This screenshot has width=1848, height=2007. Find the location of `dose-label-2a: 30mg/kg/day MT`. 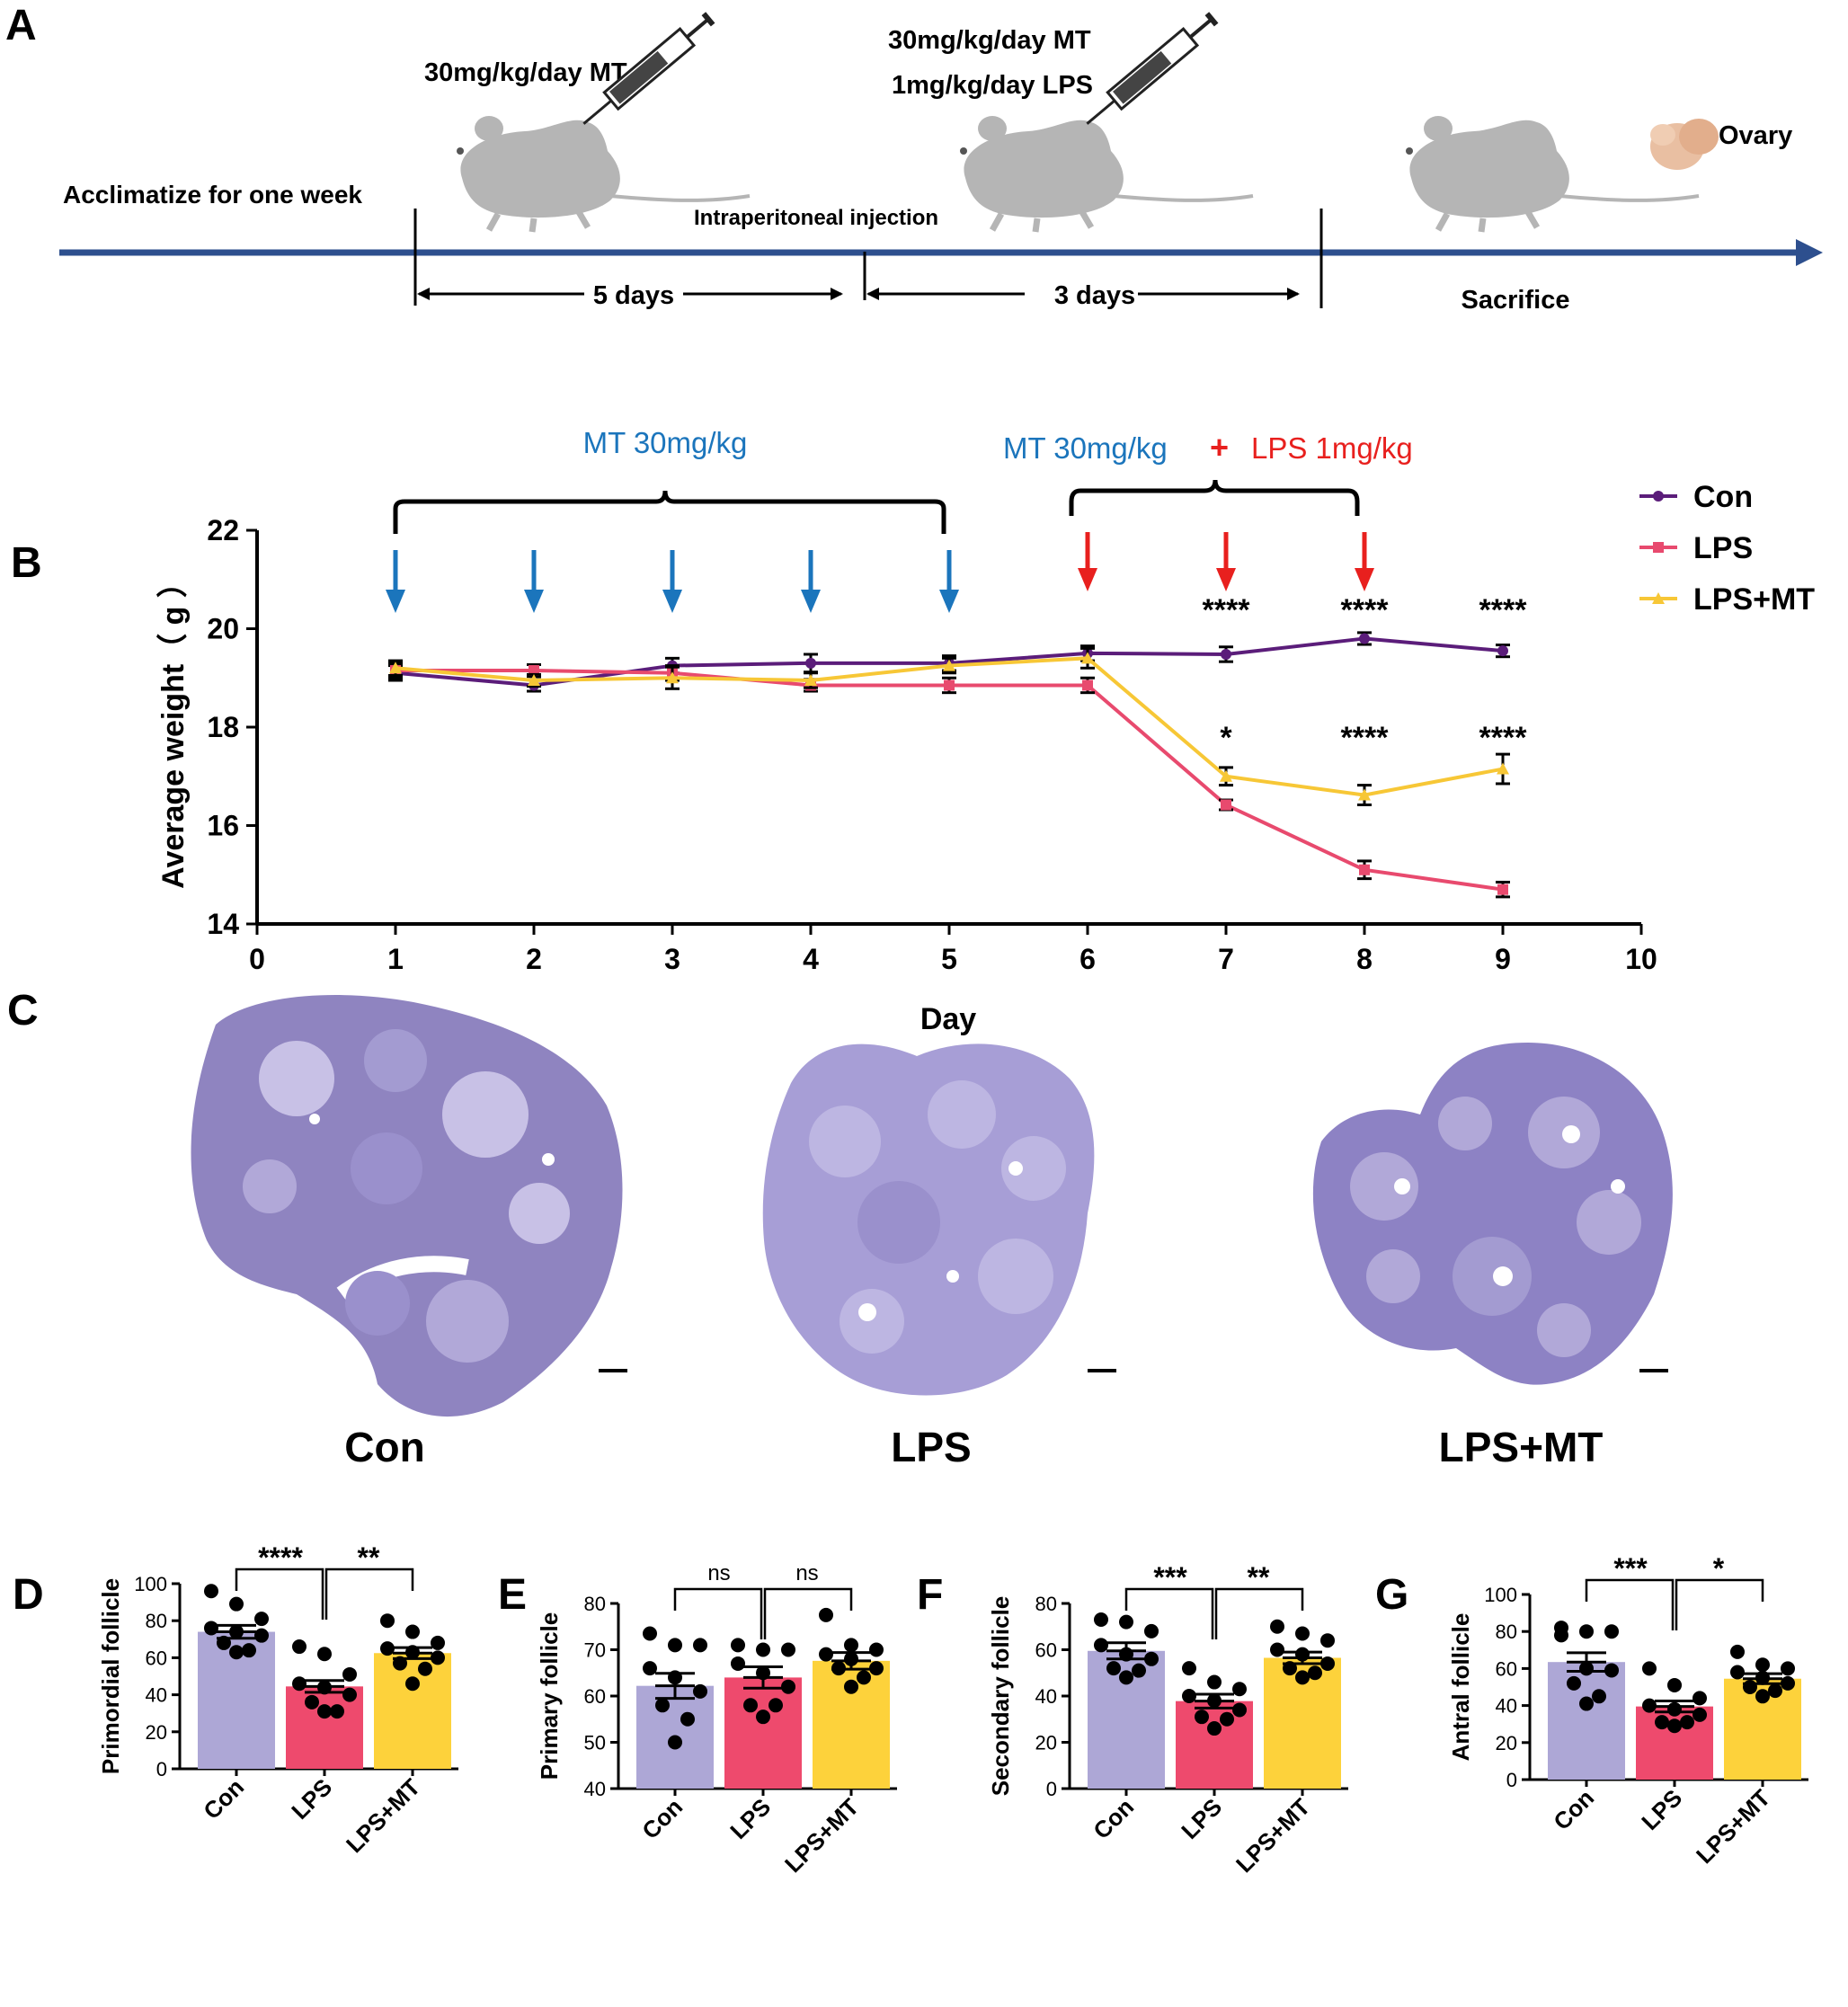

dose-label-2a: 30mg/kg/day MT is located at coordinates (989, 40).